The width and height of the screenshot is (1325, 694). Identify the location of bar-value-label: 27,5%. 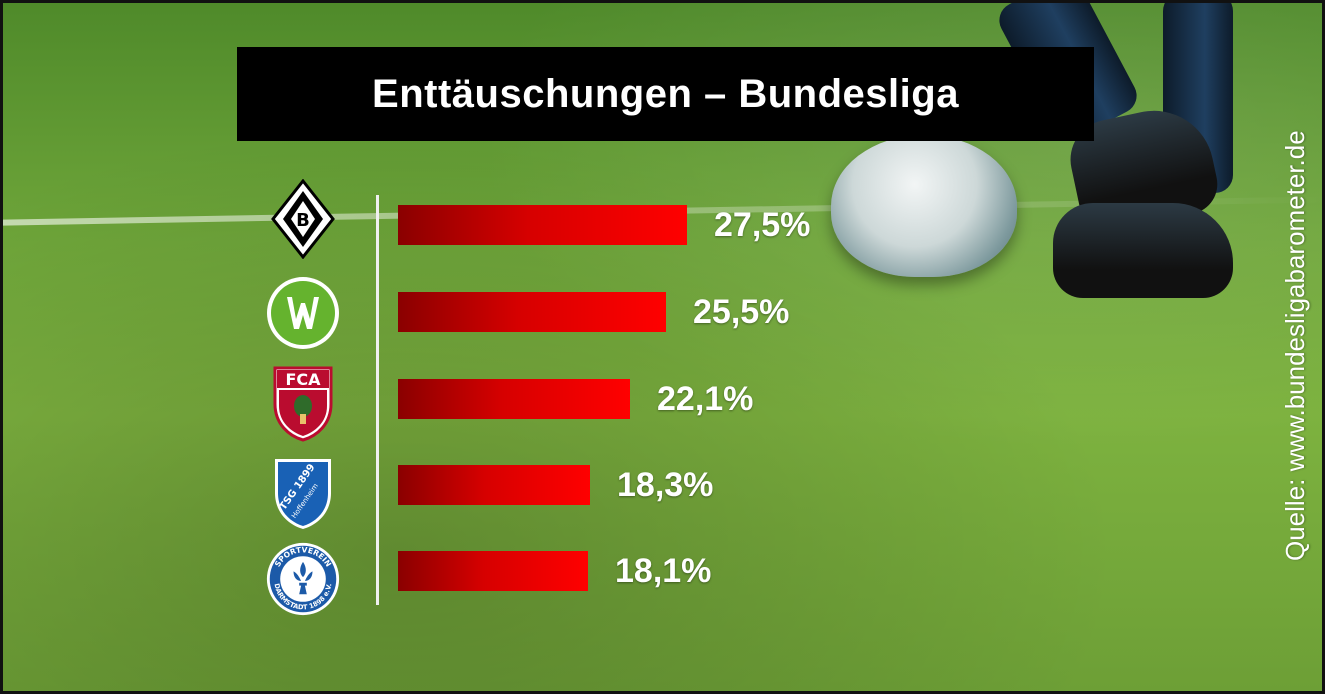
(762, 225).